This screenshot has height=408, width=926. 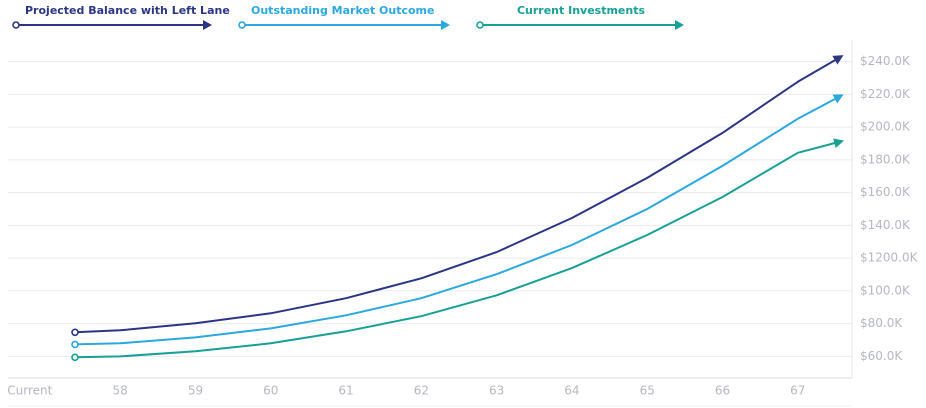 What do you see at coordinates (421, 391) in the screenshot?
I see `x-tick-label: 62` at bounding box center [421, 391].